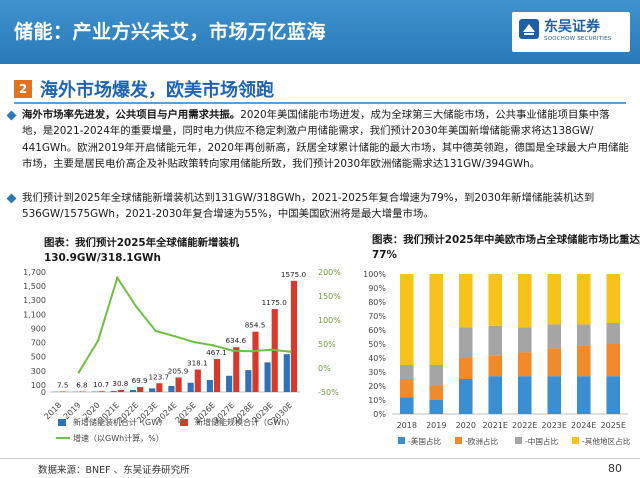 Image resolution: width=640 pixels, height=478 pixels. I want to click on growth-rate-line, so click(184, 324).